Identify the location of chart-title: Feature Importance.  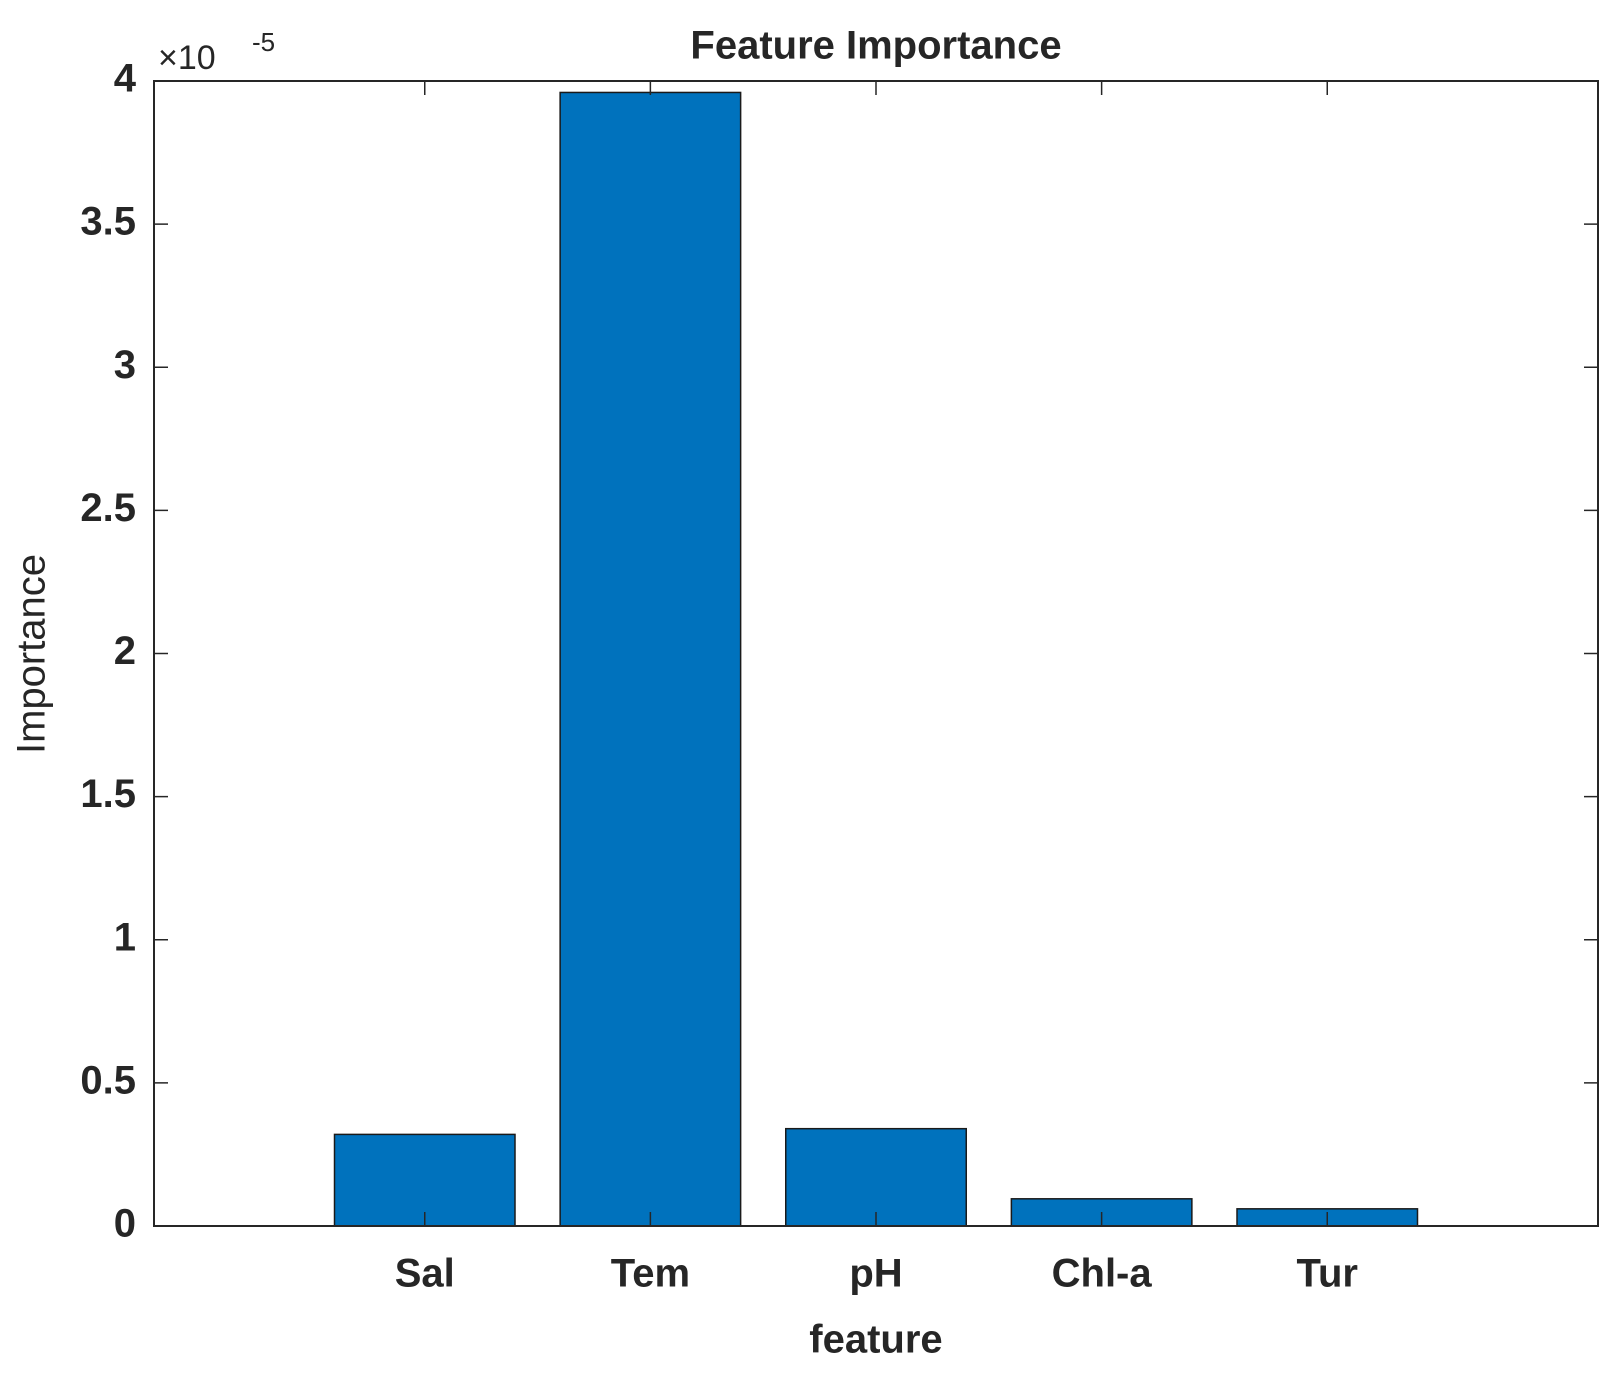
(875, 46).